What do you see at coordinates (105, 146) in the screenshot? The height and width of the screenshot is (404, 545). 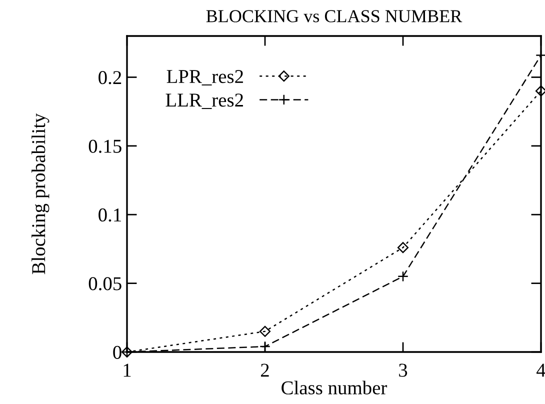 I see `y-tick-label: 0.15` at bounding box center [105, 146].